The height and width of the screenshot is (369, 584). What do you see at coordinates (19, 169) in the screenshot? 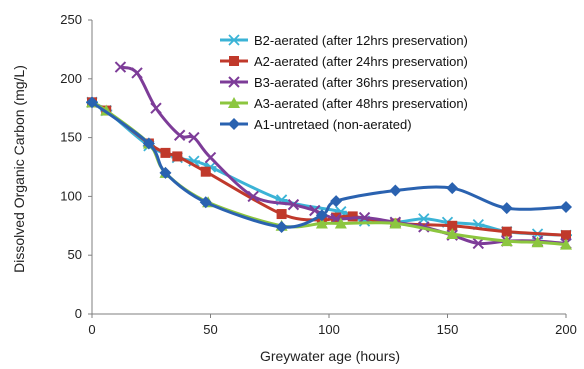
I see `y-axis-label: Dissolved Organic Carbon (mg/L)` at bounding box center [19, 169].